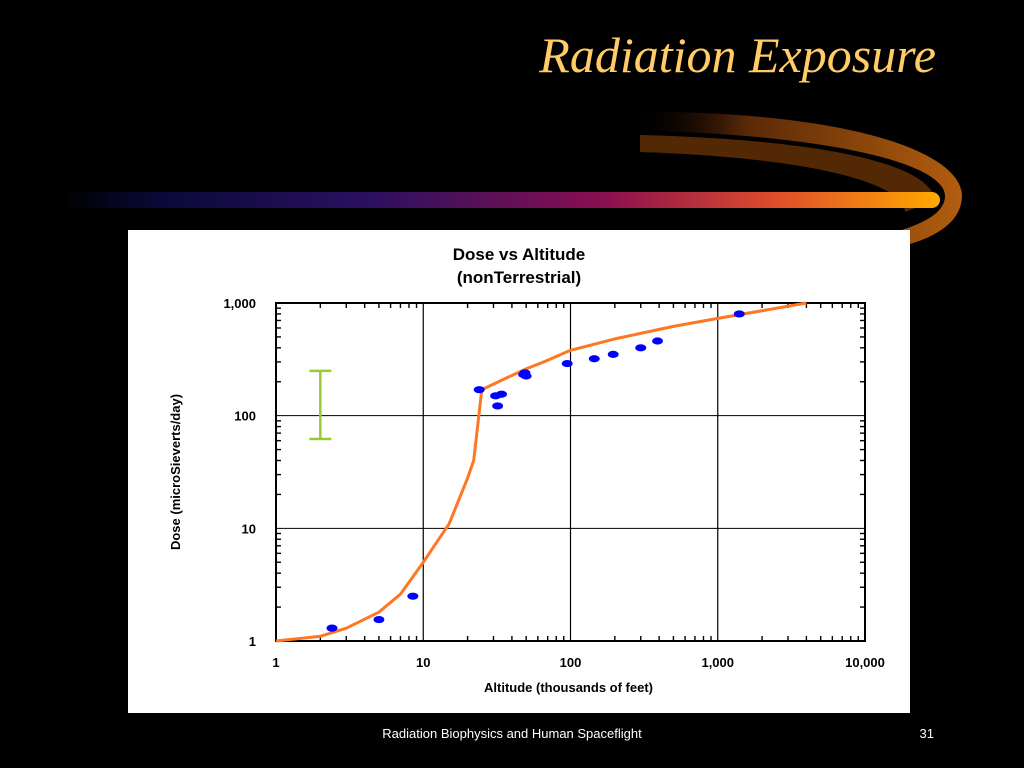 This screenshot has height=768, width=1024. Describe the element at coordinates (568, 687) in the screenshot. I see `x-axis-label: Altitude (thousands of feet)` at that location.